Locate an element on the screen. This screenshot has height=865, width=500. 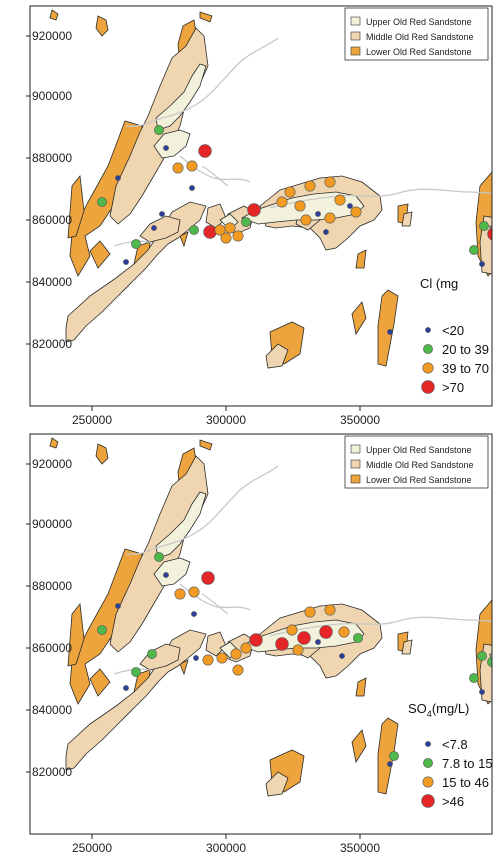
point-legend: Cl (mg <20 20 to 39 39 to 70 >70 is located at coordinates (454, 335).